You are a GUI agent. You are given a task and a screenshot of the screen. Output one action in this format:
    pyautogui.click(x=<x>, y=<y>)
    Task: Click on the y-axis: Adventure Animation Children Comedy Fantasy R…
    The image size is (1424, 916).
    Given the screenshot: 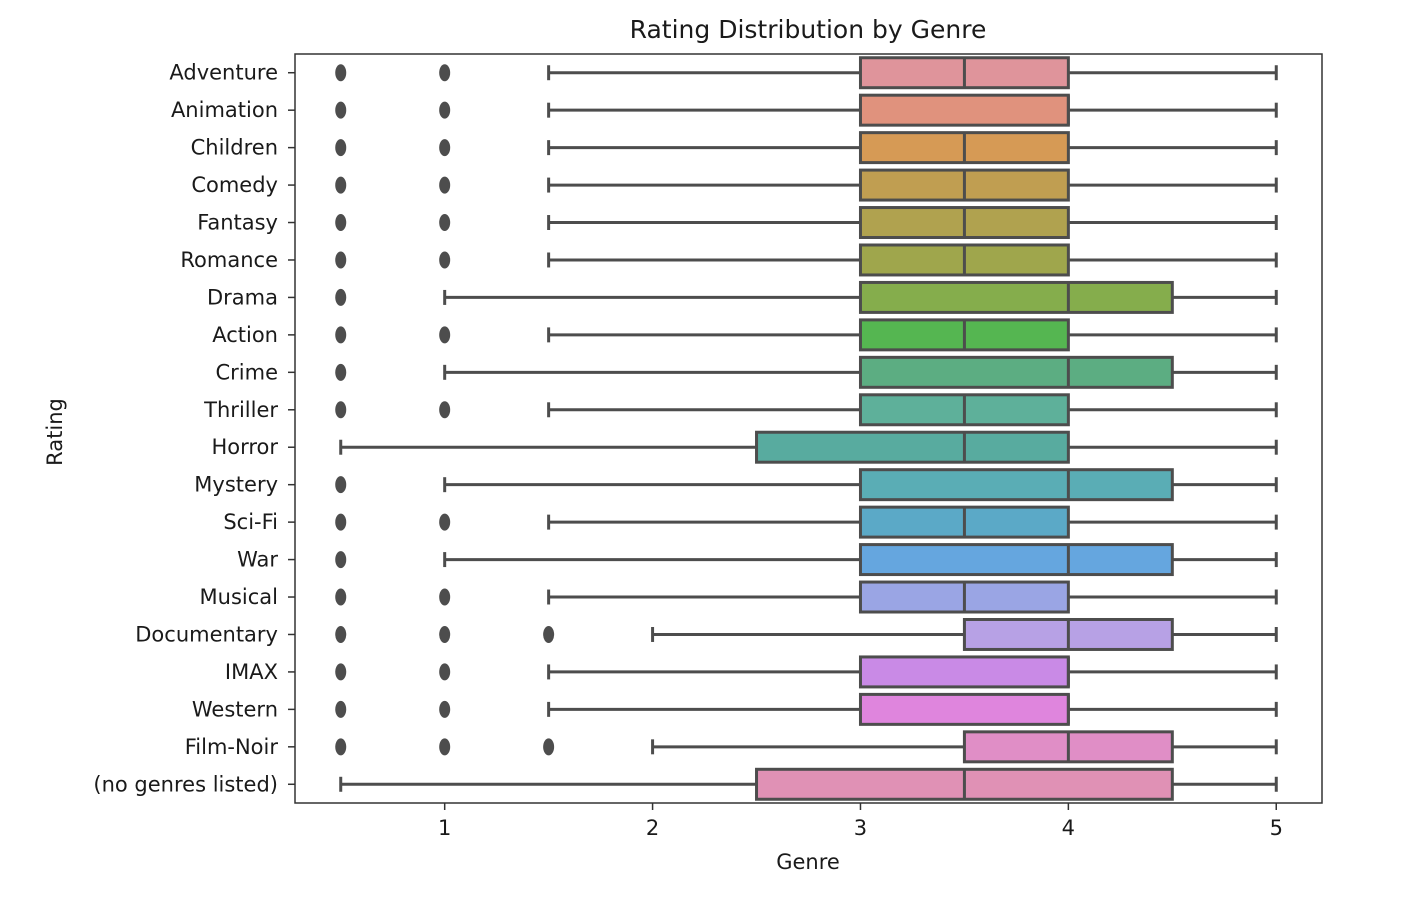 What is the action you would take?
    pyautogui.click(x=194, y=428)
    